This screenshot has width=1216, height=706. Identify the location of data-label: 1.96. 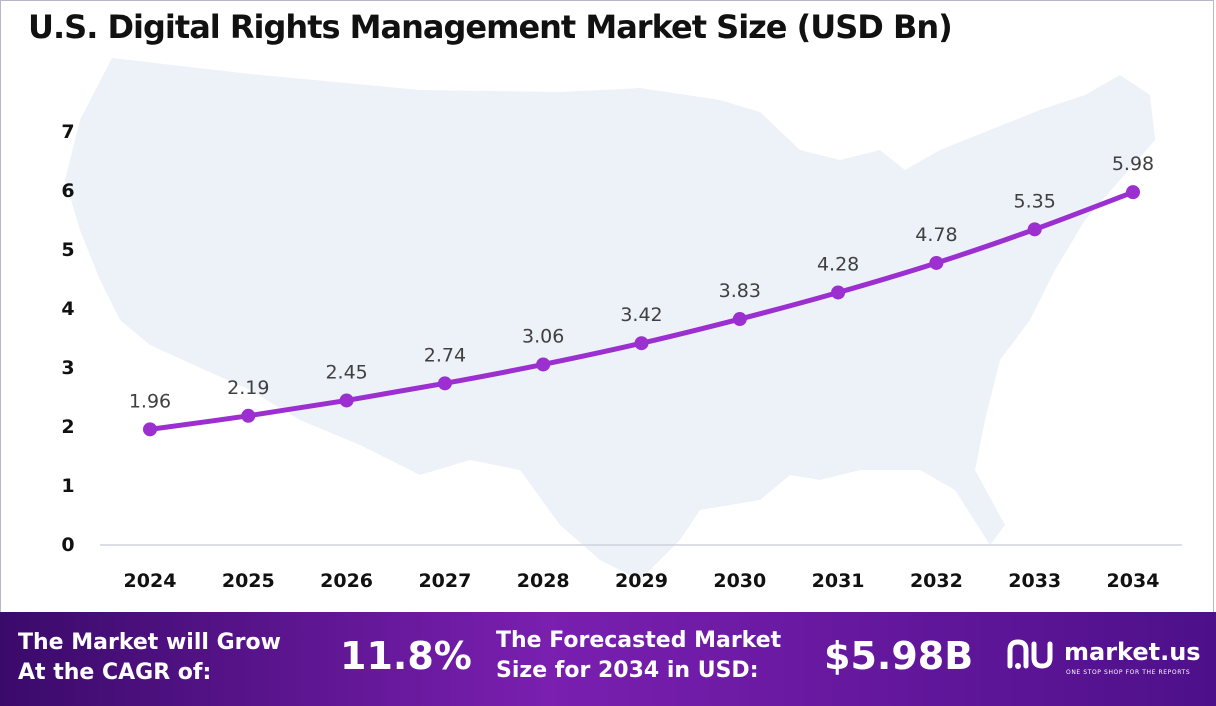
(150, 401).